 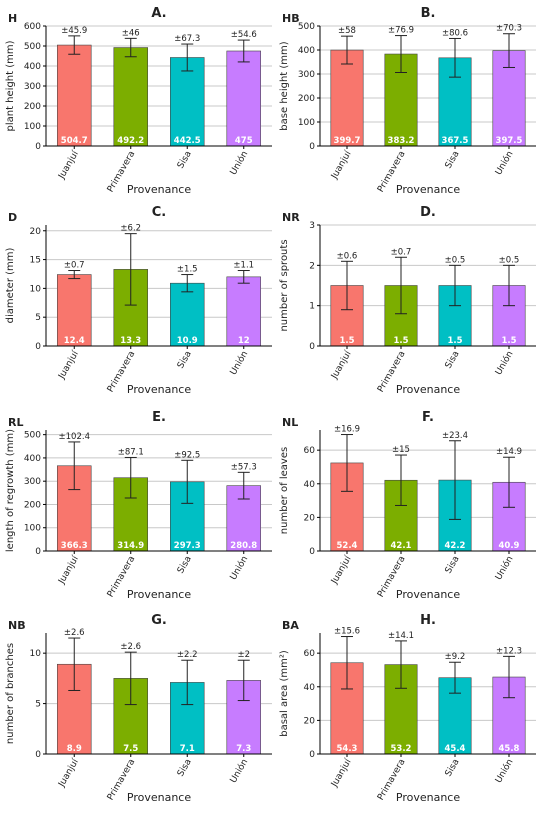 What do you see at coordinates (509, 651) in the screenshot?
I see `error-label: ±12.3` at bounding box center [509, 651].